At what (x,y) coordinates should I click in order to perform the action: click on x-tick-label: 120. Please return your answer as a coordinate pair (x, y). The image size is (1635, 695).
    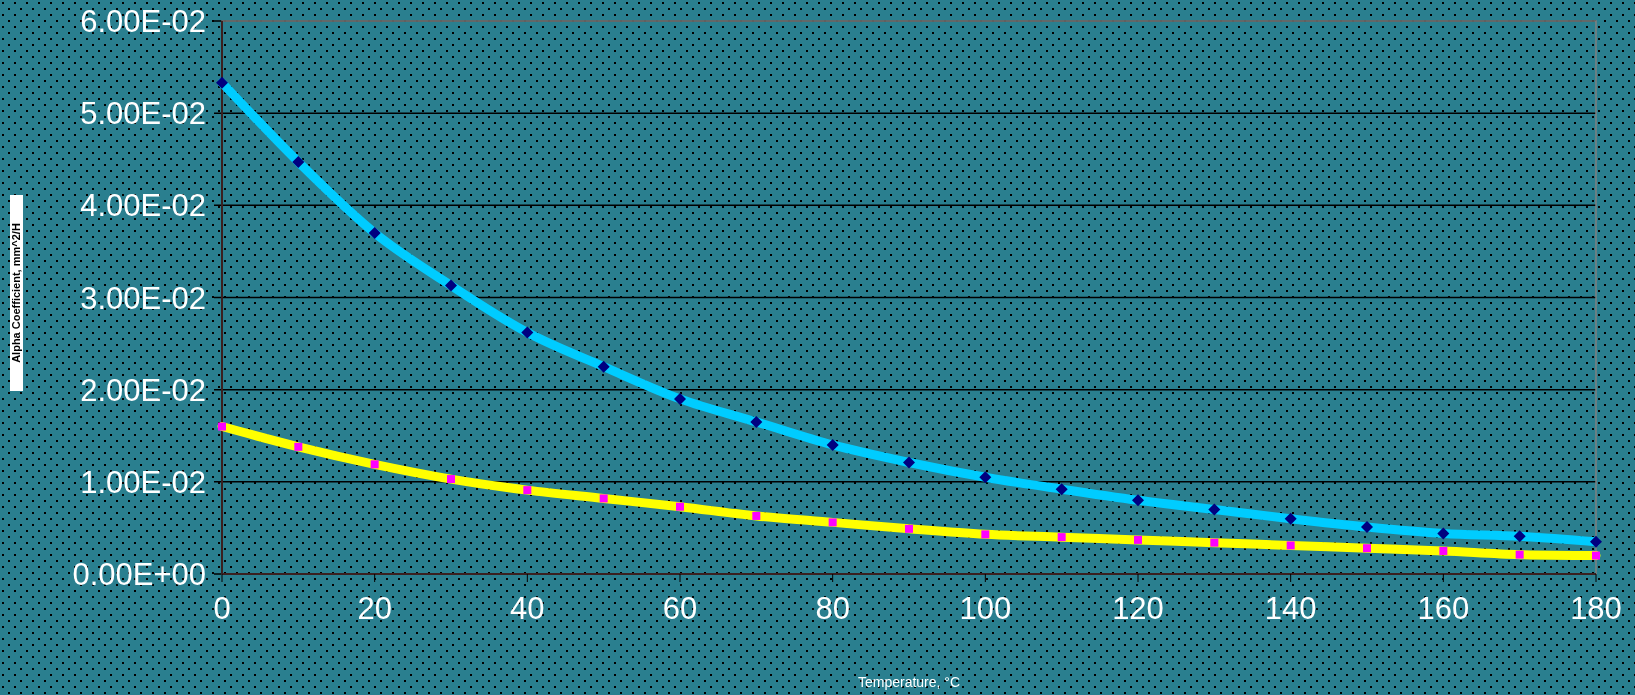
    Looking at the image, I should click on (1138, 608).